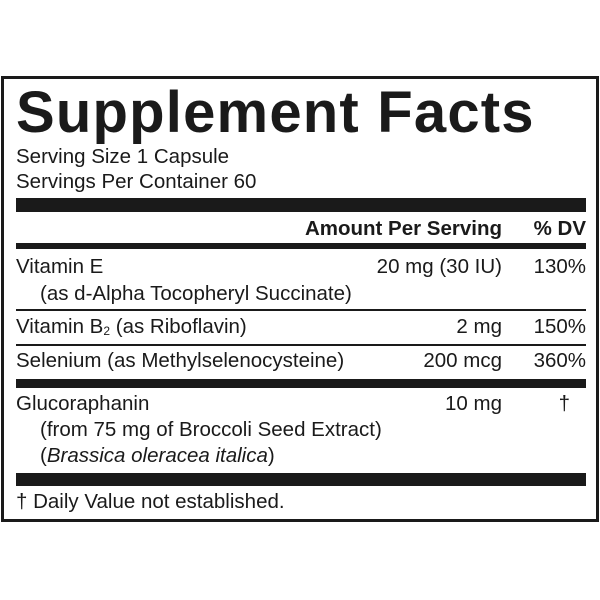 Image resolution: width=600 pixels, height=600 pixels. What do you see at coordinates (462, 360) in the screenshot?
I see `nutrient-amount: 200 mcg` at bounding box center [462, 360].